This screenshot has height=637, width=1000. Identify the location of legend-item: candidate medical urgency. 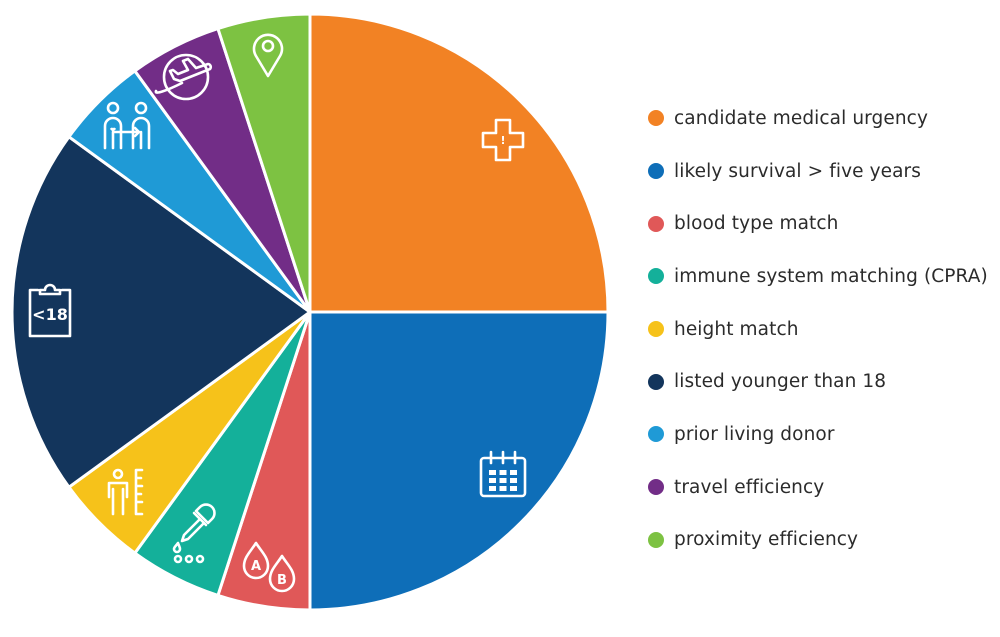
(818, 118).